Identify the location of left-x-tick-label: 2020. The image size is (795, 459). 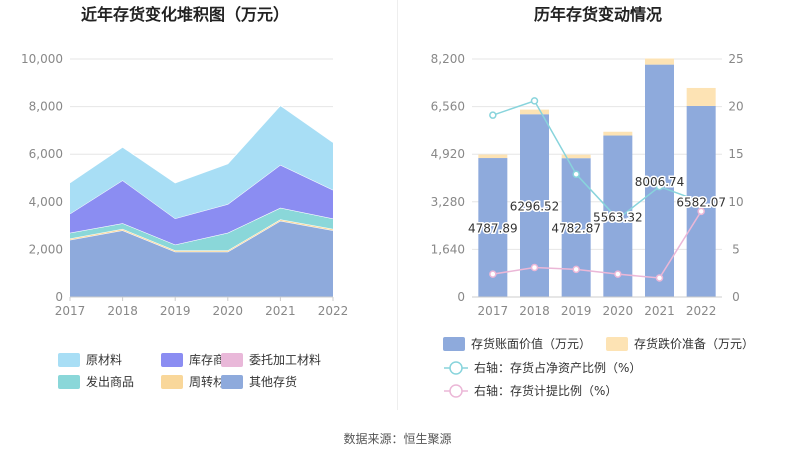
(228, 311).